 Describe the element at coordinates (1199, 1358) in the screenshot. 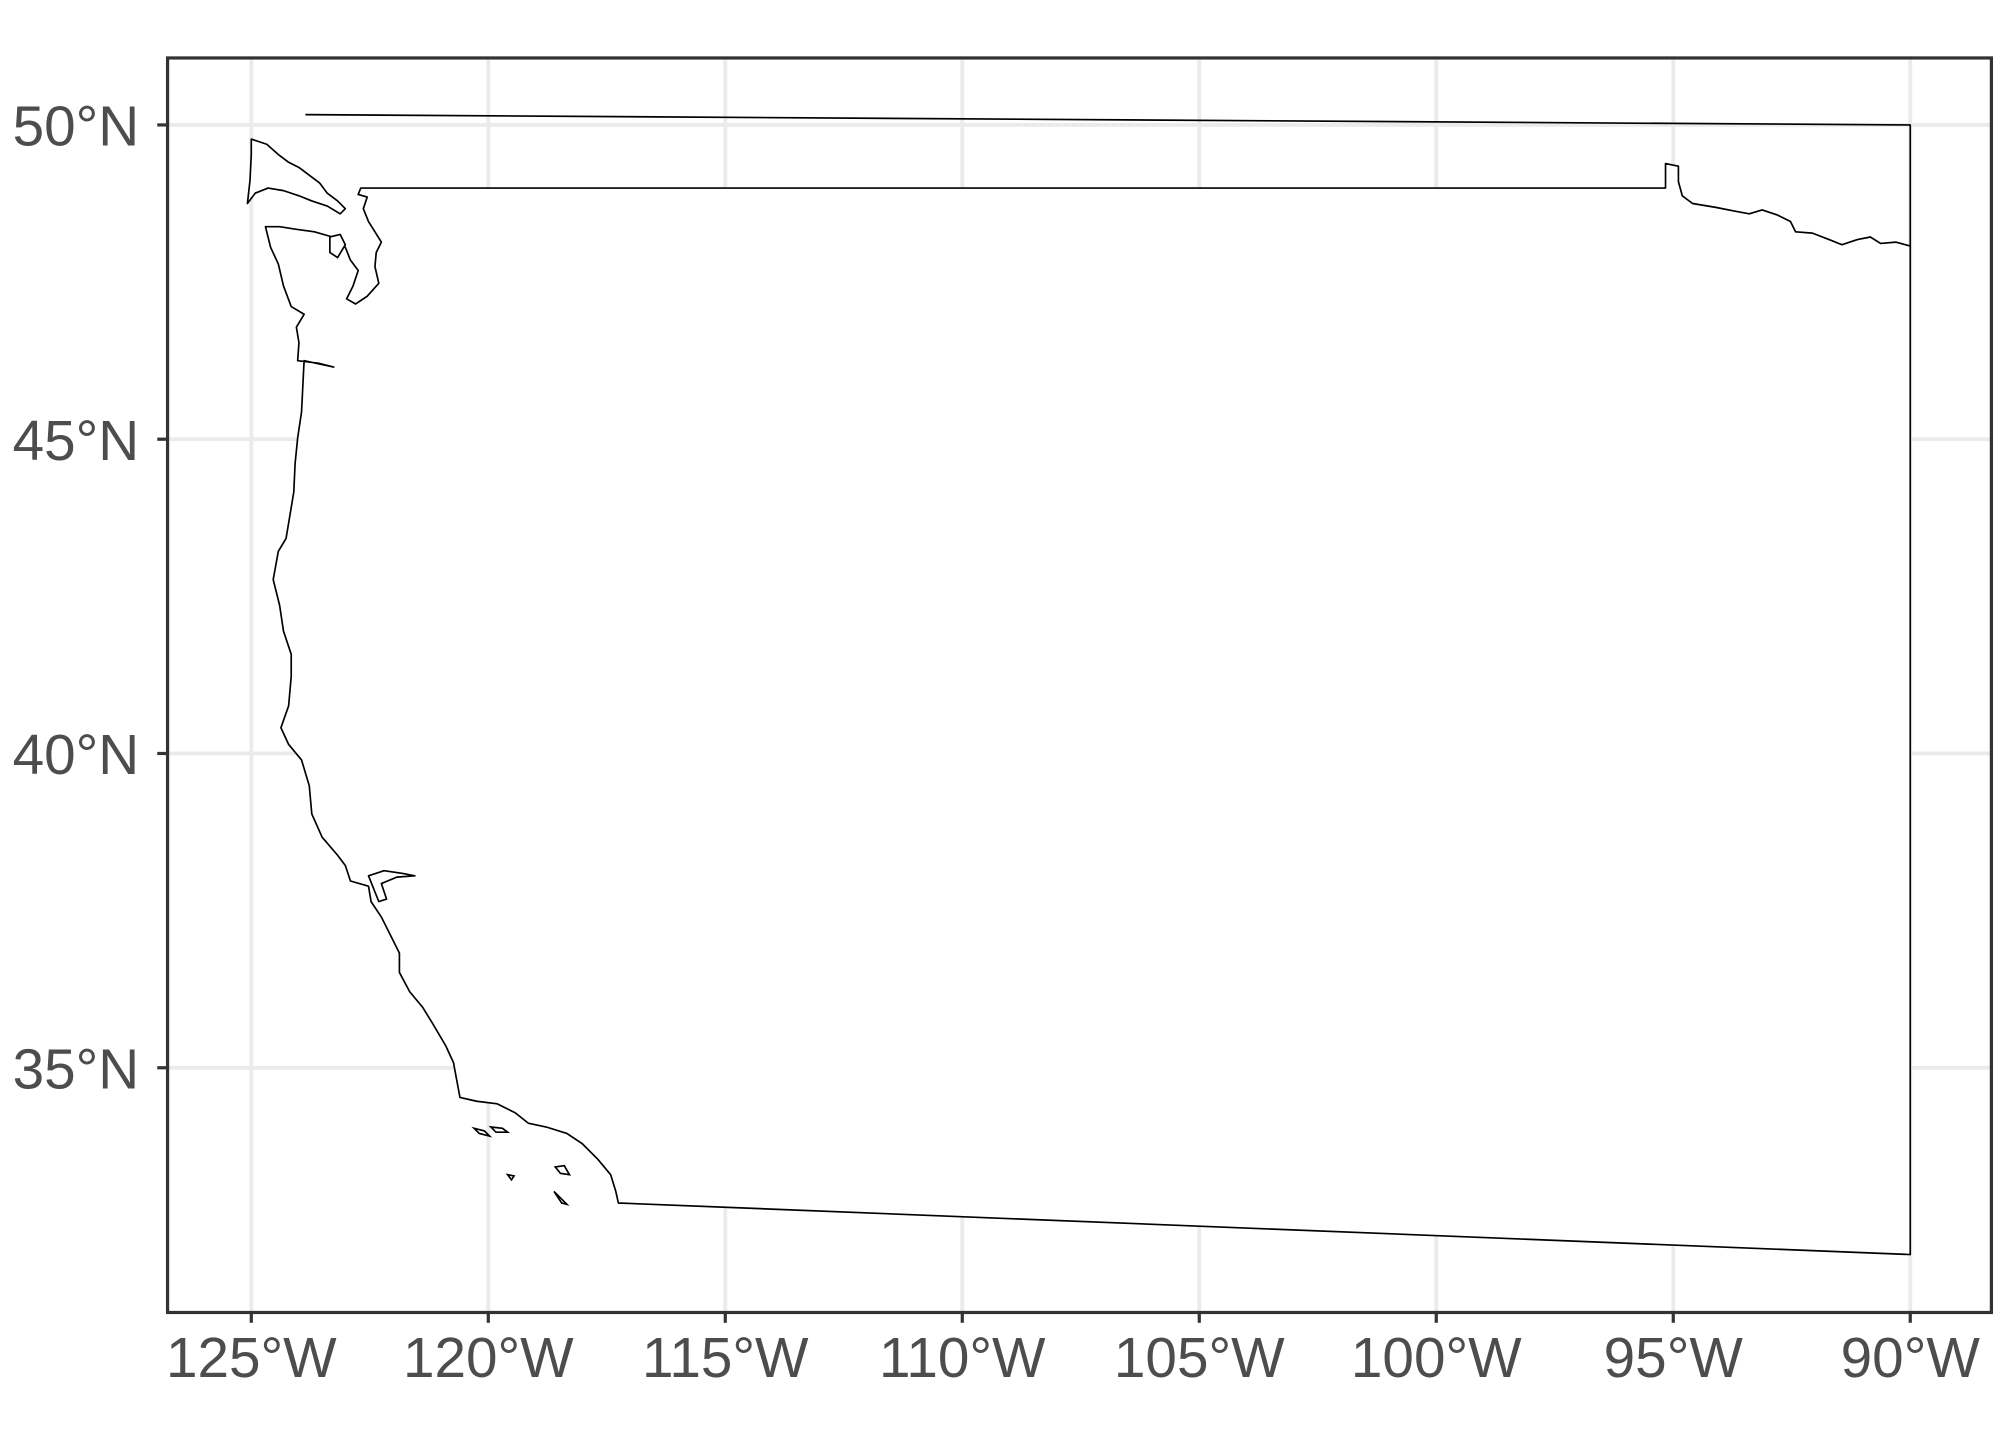

I see `x-tick-label: 105°W` at that location.